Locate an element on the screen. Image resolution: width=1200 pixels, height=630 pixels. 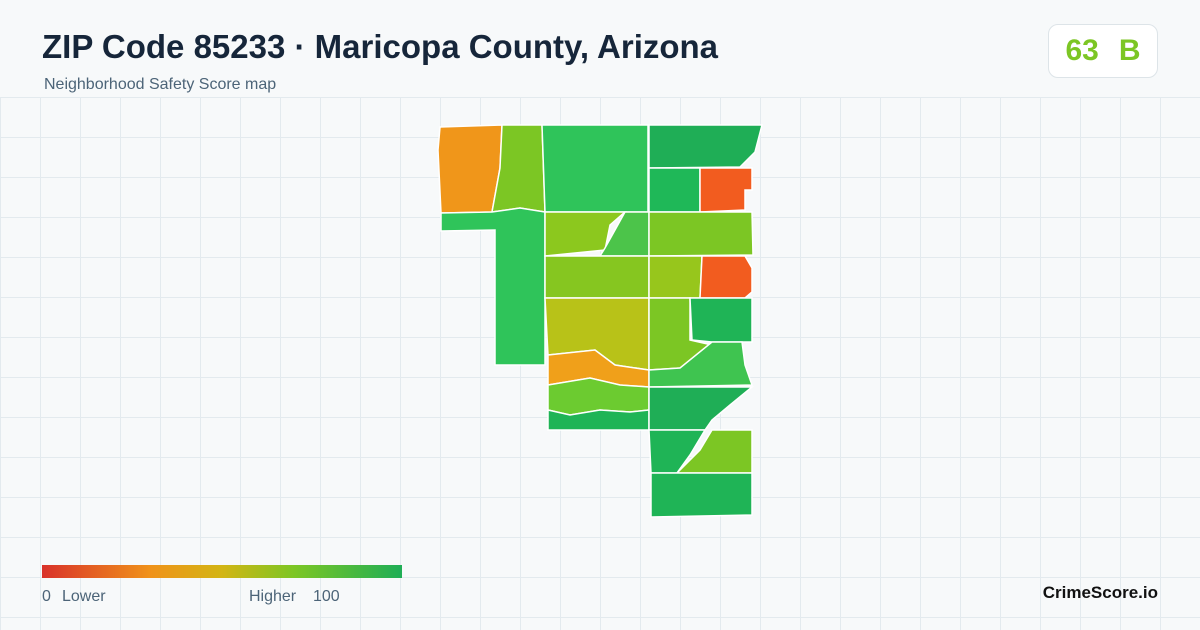
legend-min-label: Lower is located at coordinates (84, 596).